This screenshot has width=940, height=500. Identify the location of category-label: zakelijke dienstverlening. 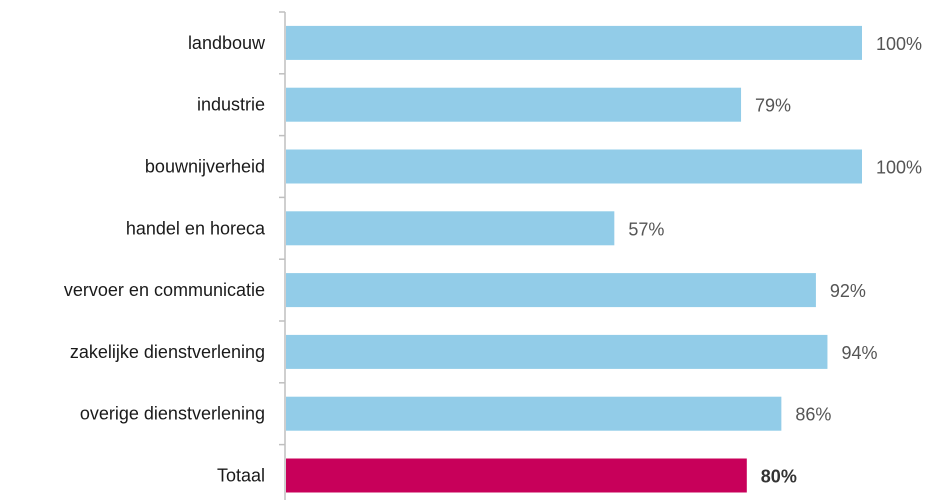
(167, 352).